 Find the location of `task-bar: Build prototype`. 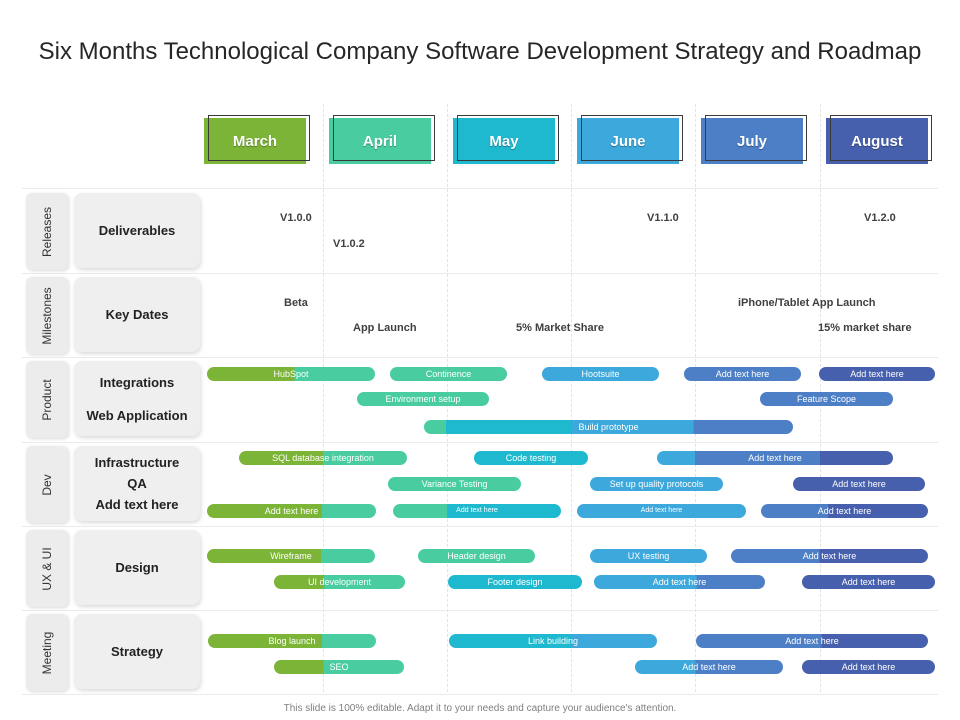

task-bar: Build prototype is located at coordinates (608, 427).